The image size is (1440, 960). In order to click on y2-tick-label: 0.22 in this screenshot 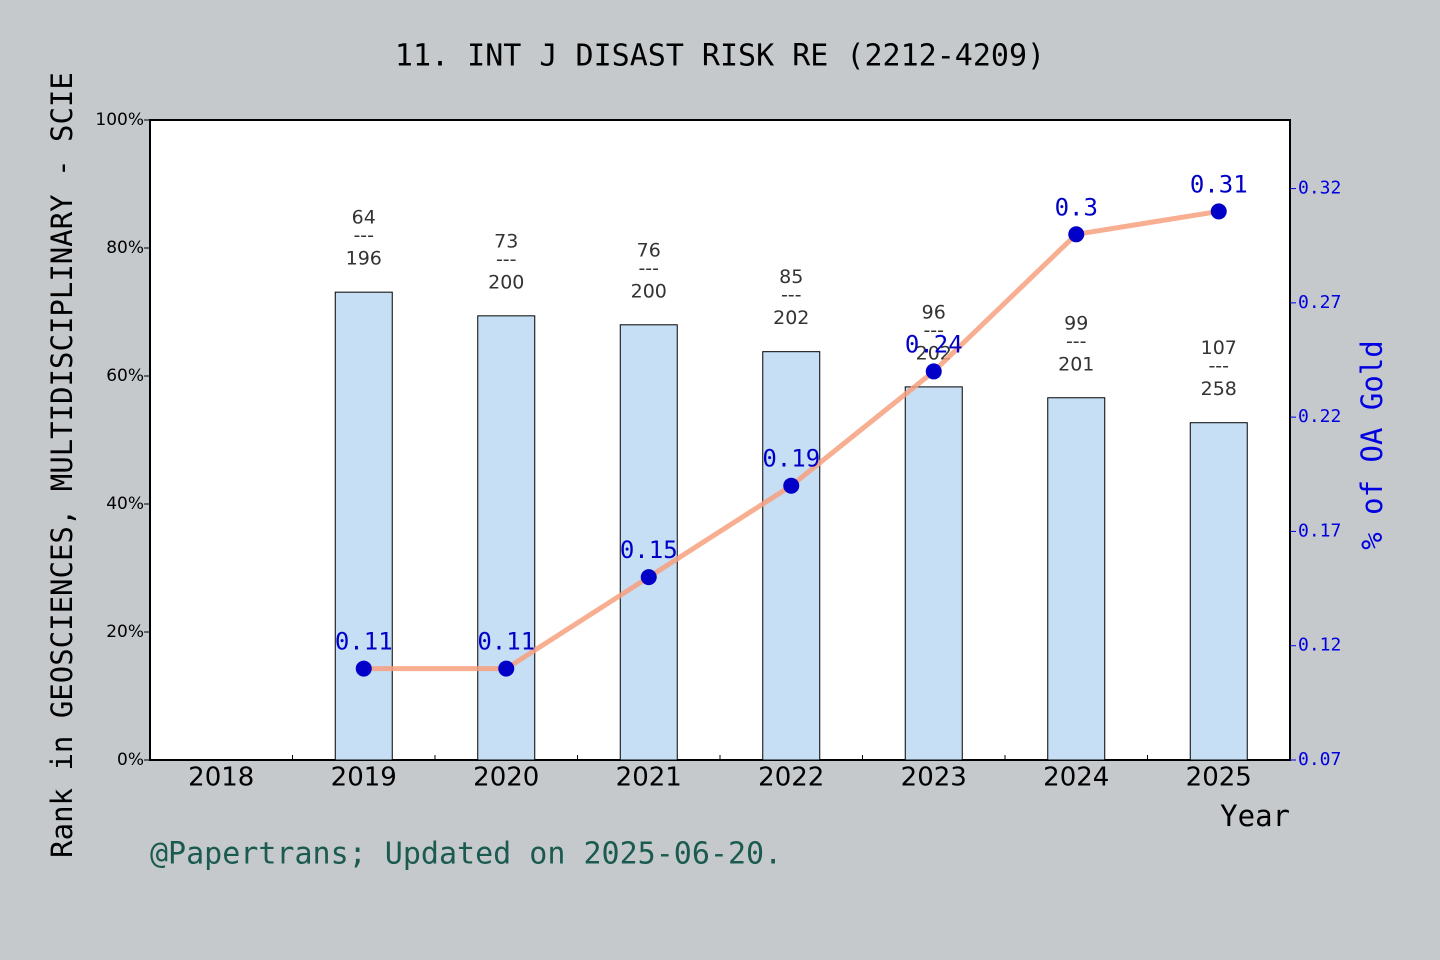, I will do `click(1319, 416)`.